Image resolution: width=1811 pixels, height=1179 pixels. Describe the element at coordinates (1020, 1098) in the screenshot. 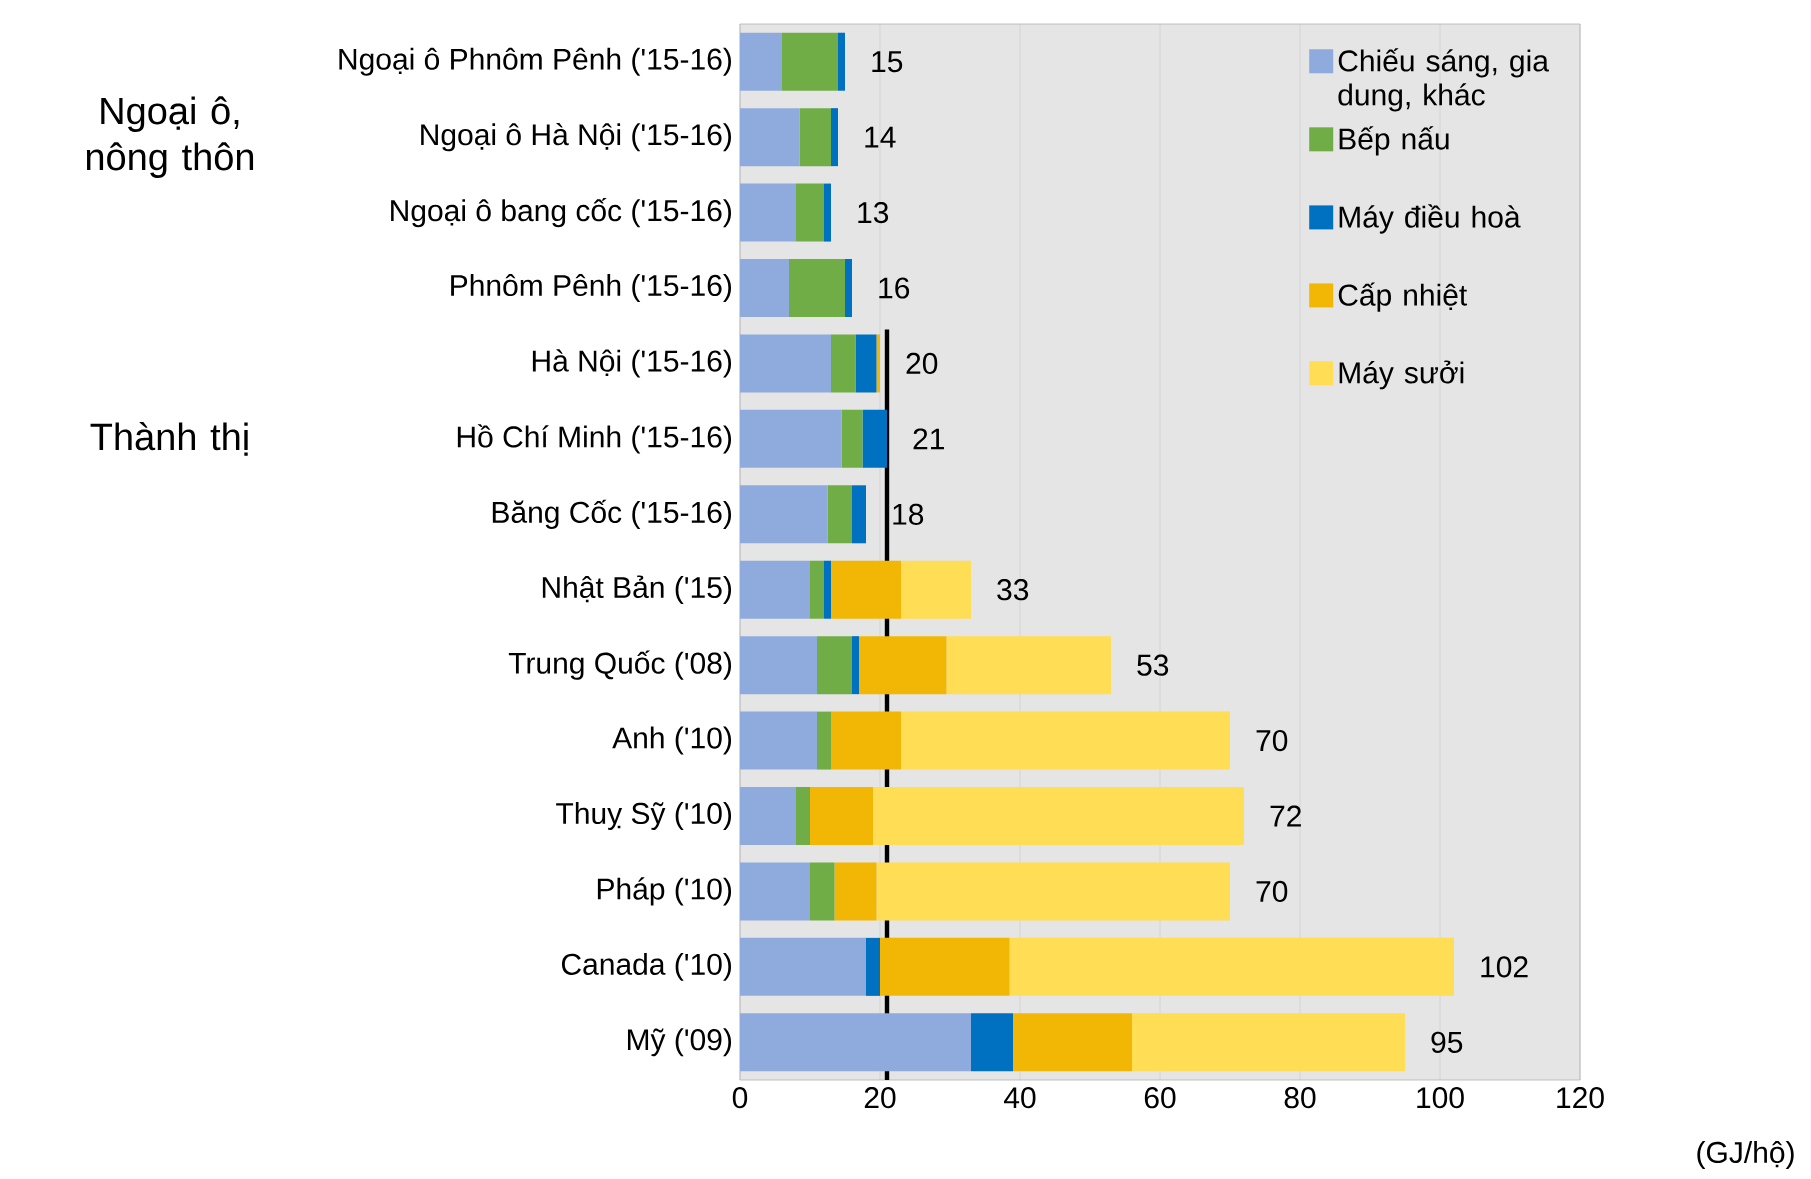

I see `x-tick-label: 40` at that location.